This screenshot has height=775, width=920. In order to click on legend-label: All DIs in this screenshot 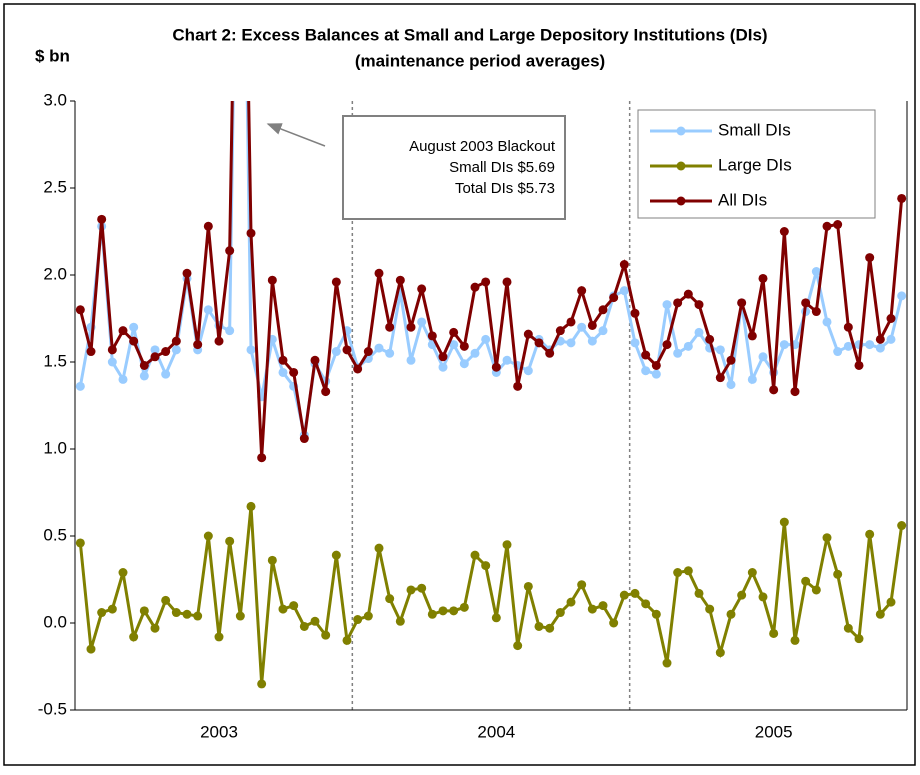, I will do `click(742, 199)`.